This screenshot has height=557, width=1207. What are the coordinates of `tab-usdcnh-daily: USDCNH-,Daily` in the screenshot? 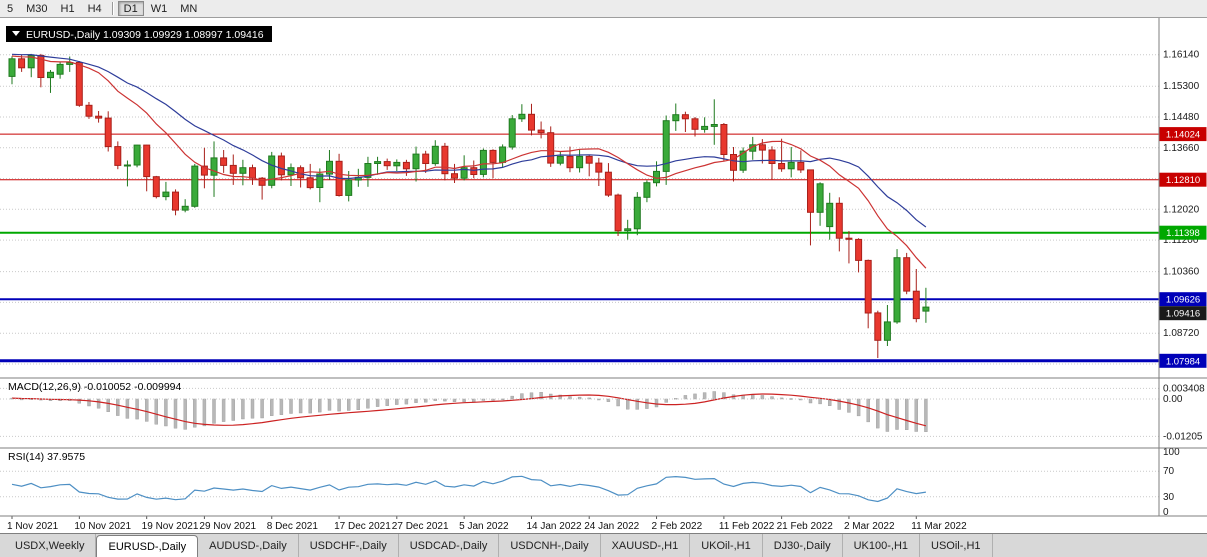 It's located at (550, 545).